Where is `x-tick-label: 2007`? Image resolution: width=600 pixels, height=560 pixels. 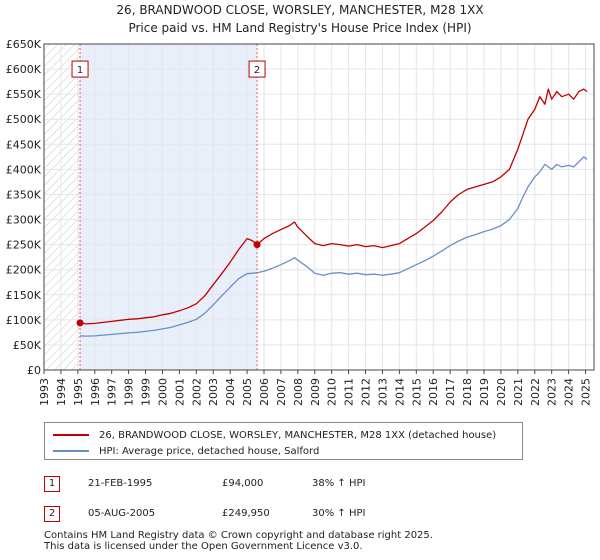
x-tick-label: 2007 is located at coordinates (281, 392).